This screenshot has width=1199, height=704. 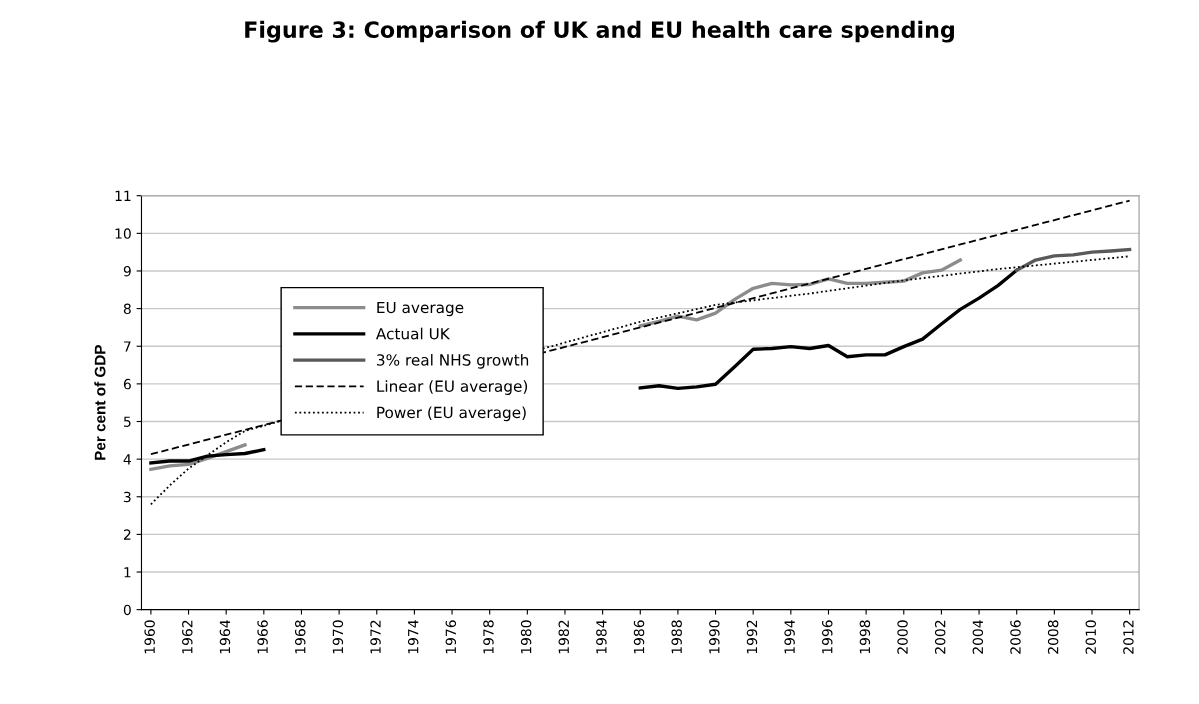 What do you see at coordinates (639, 637) in the screenshot?
I see `x-tick-label: 1986` at bounding box center [639, 637].